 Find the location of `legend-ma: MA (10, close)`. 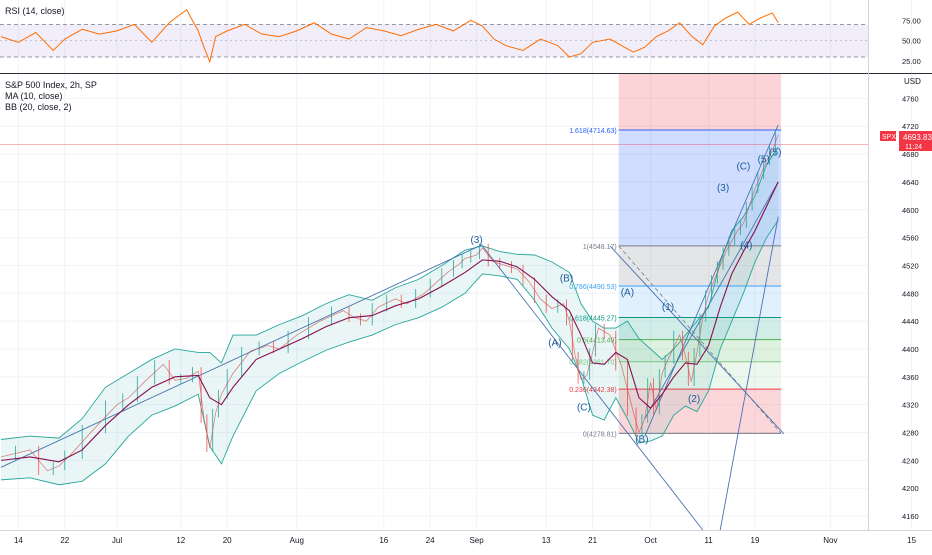

legend-ma: MA (10, close) is located at coordinates (34, 96).